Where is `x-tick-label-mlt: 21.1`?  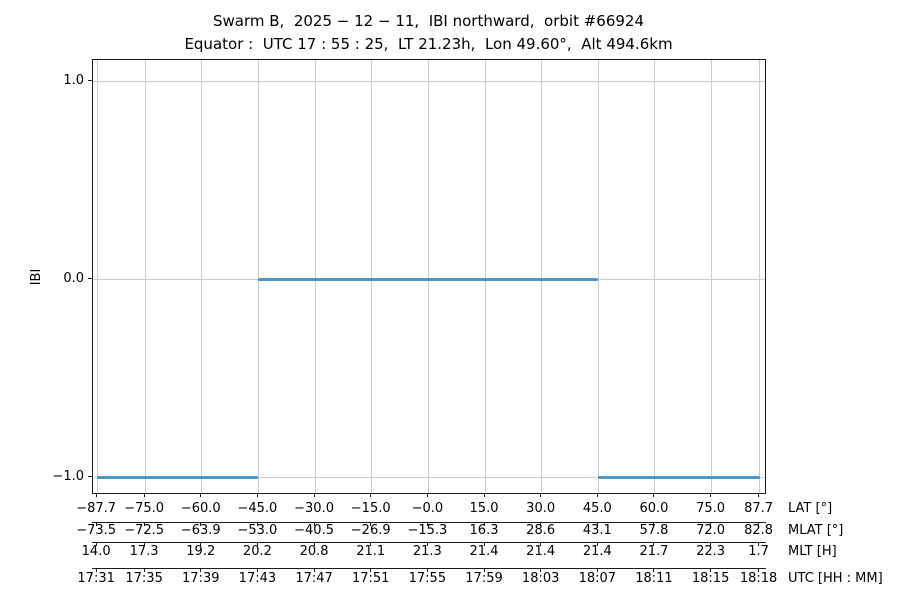
x-tick-label-mlt: 21.1 is located at coordinates (371, 551).